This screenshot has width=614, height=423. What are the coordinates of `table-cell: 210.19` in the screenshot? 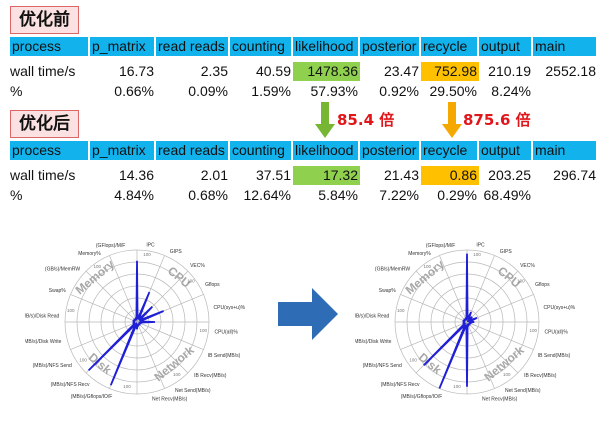 It's located at (509, 71).